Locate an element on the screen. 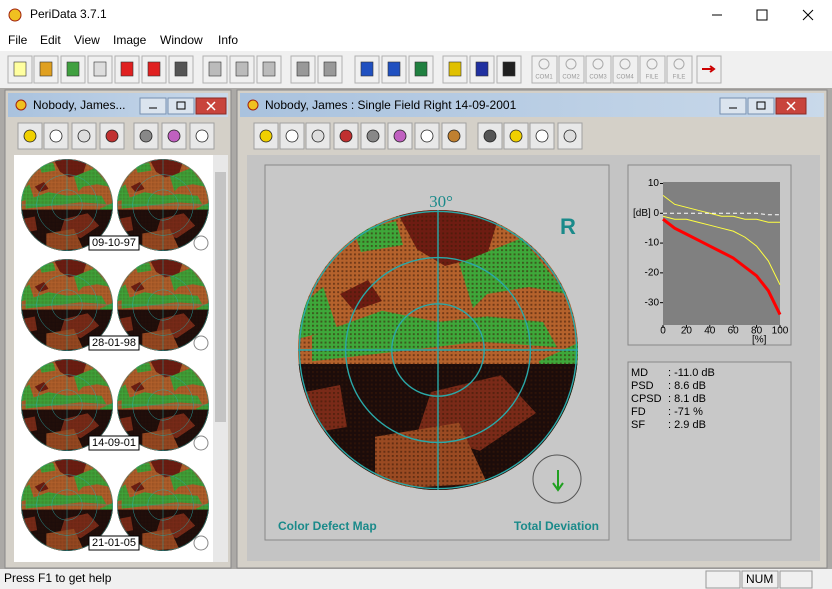 The width and height of the screenshot is (832, 589). menu-item: View is located at coordinates (87, 40).